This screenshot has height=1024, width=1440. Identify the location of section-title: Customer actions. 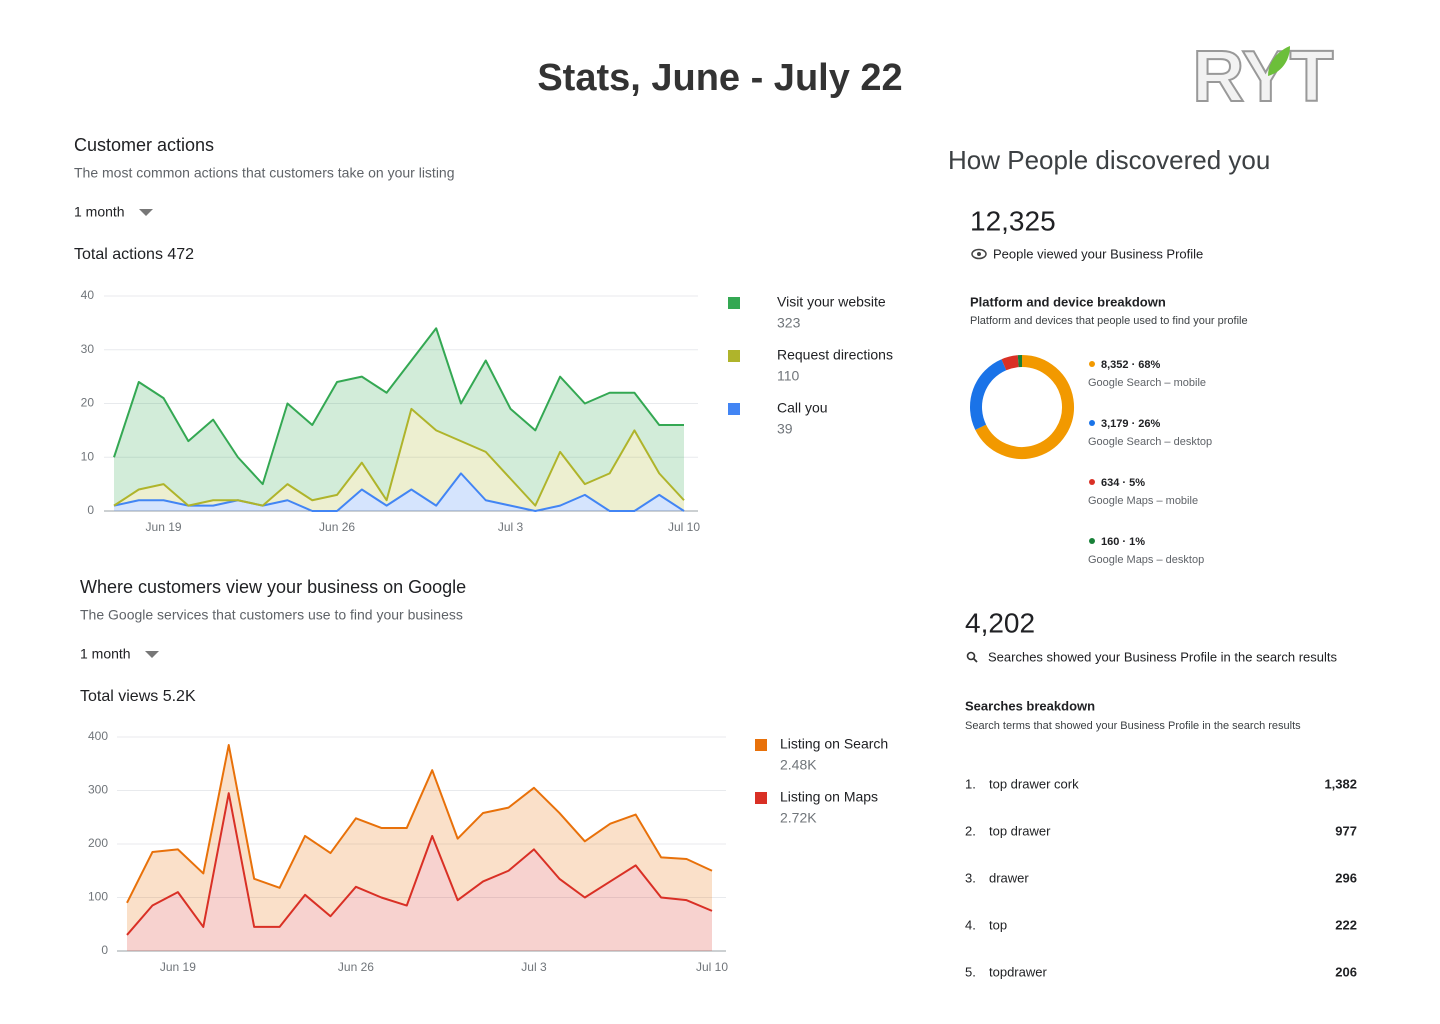
(144, 145).